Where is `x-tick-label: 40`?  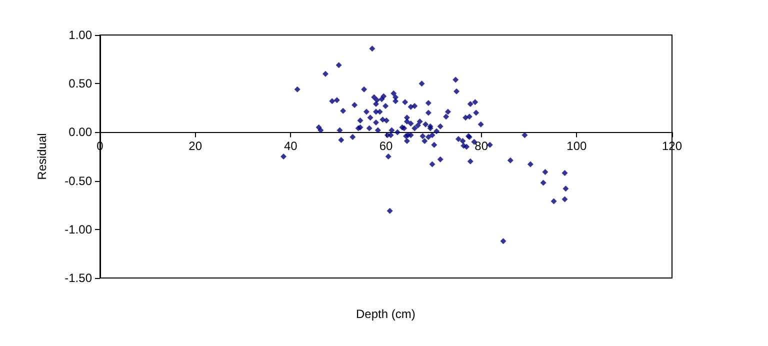 x-tick-label: 40 is located at coordinates (291, 146).